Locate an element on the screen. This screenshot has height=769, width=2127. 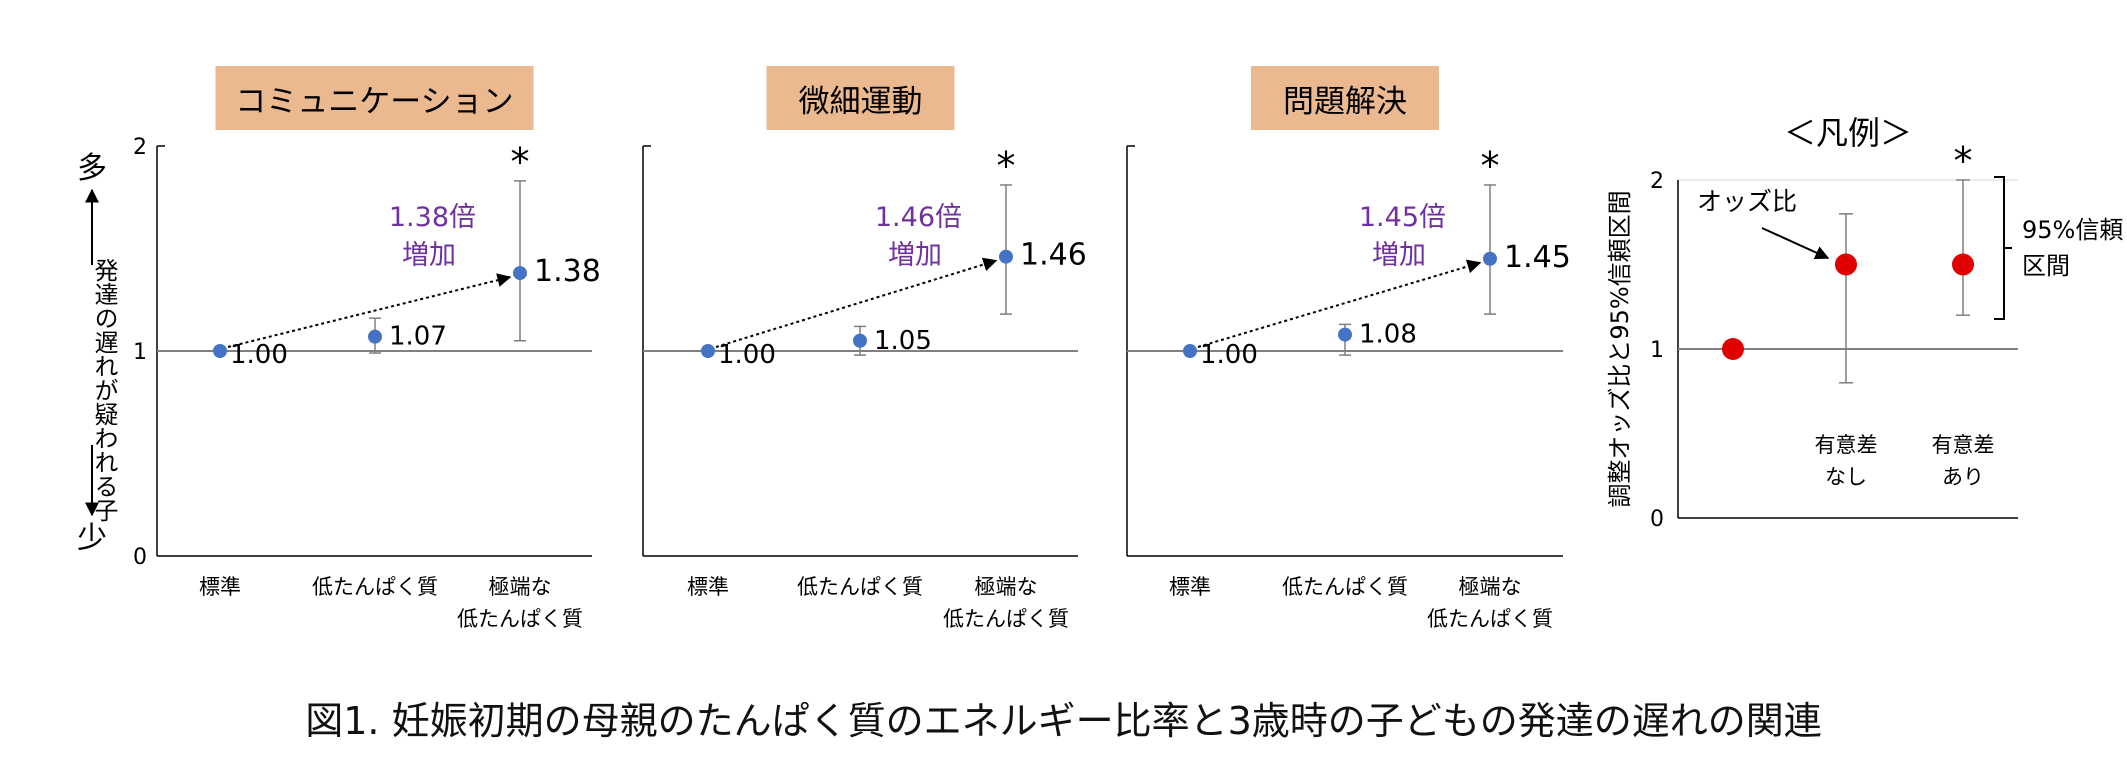
value-label: 1.38 is located at coordinates (567, 271).